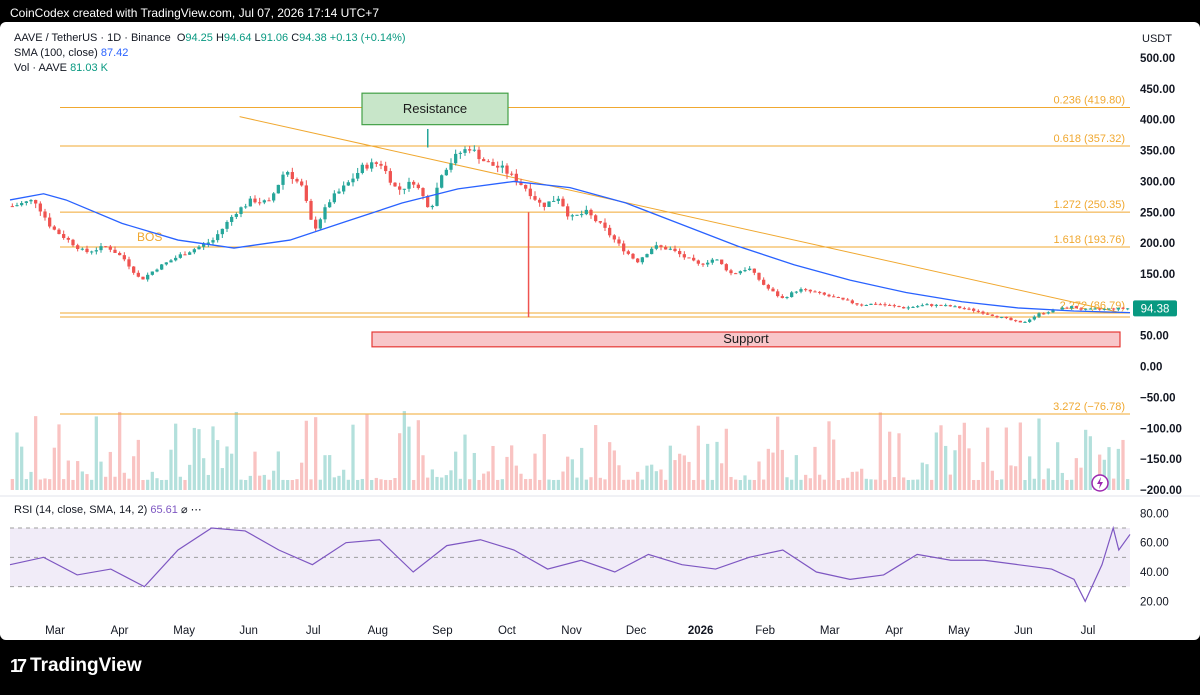  I want to click on symbol-name: AAVE / TetherUS · 1D · Binance, so click(92, 38).